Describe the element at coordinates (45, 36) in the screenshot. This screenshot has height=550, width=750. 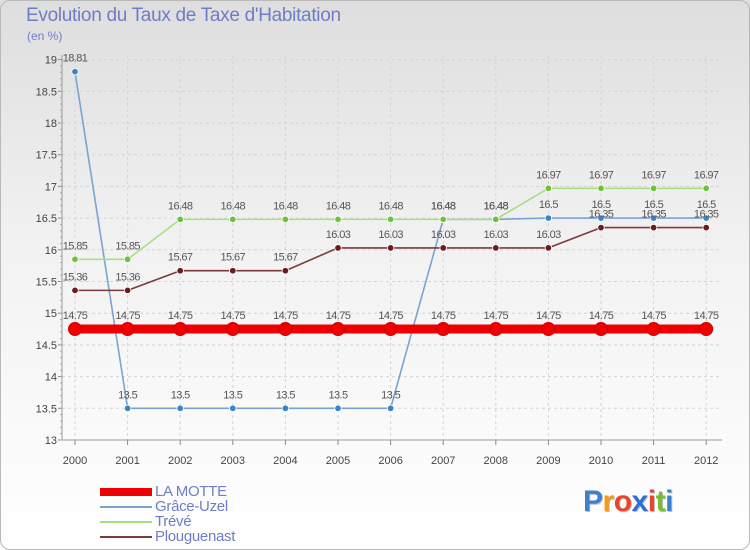
I see `y-axis-label: (en %)` at that location.